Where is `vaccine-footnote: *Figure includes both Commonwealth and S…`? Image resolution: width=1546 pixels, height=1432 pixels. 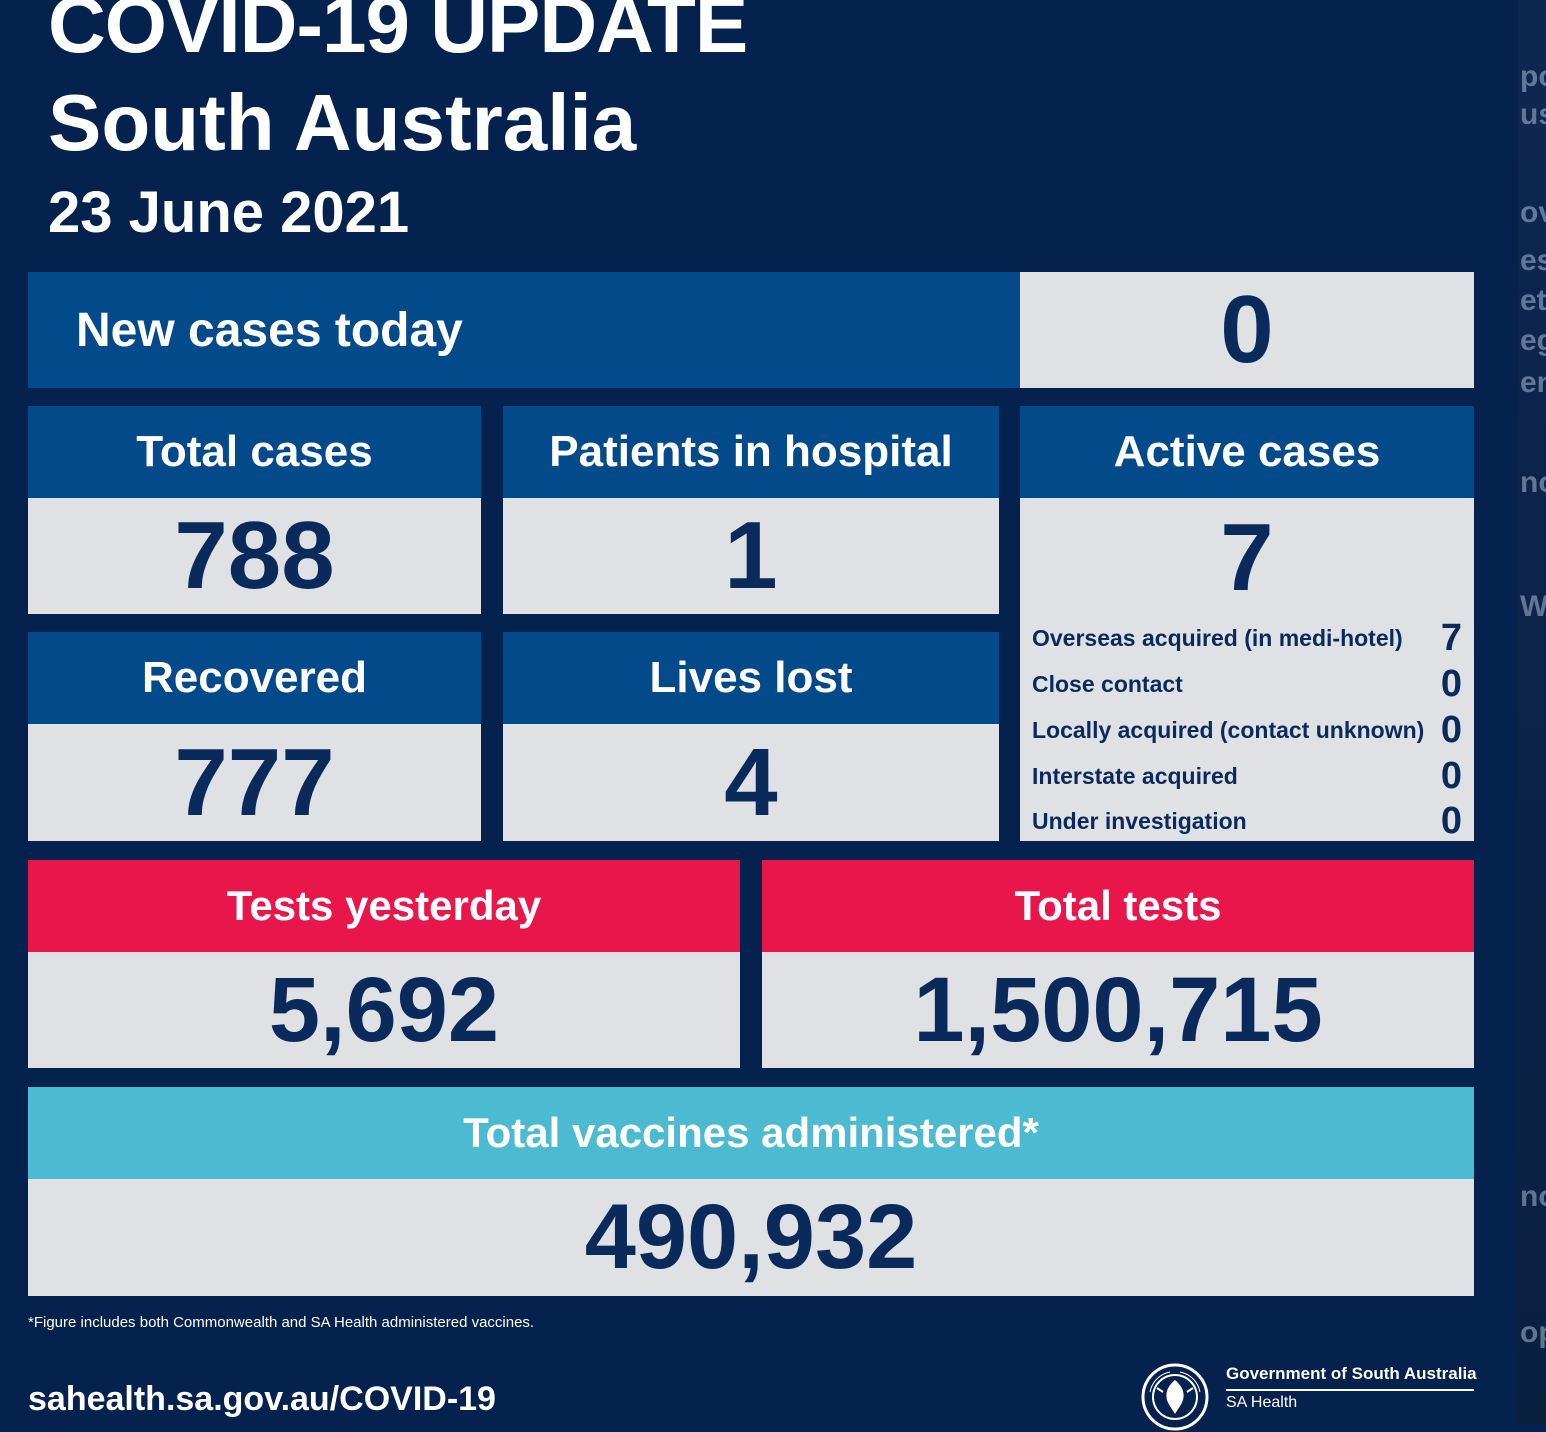 vaccine-footnote: *Figure includes both Commonwealth and S… is located at coordinates (281, 1322).